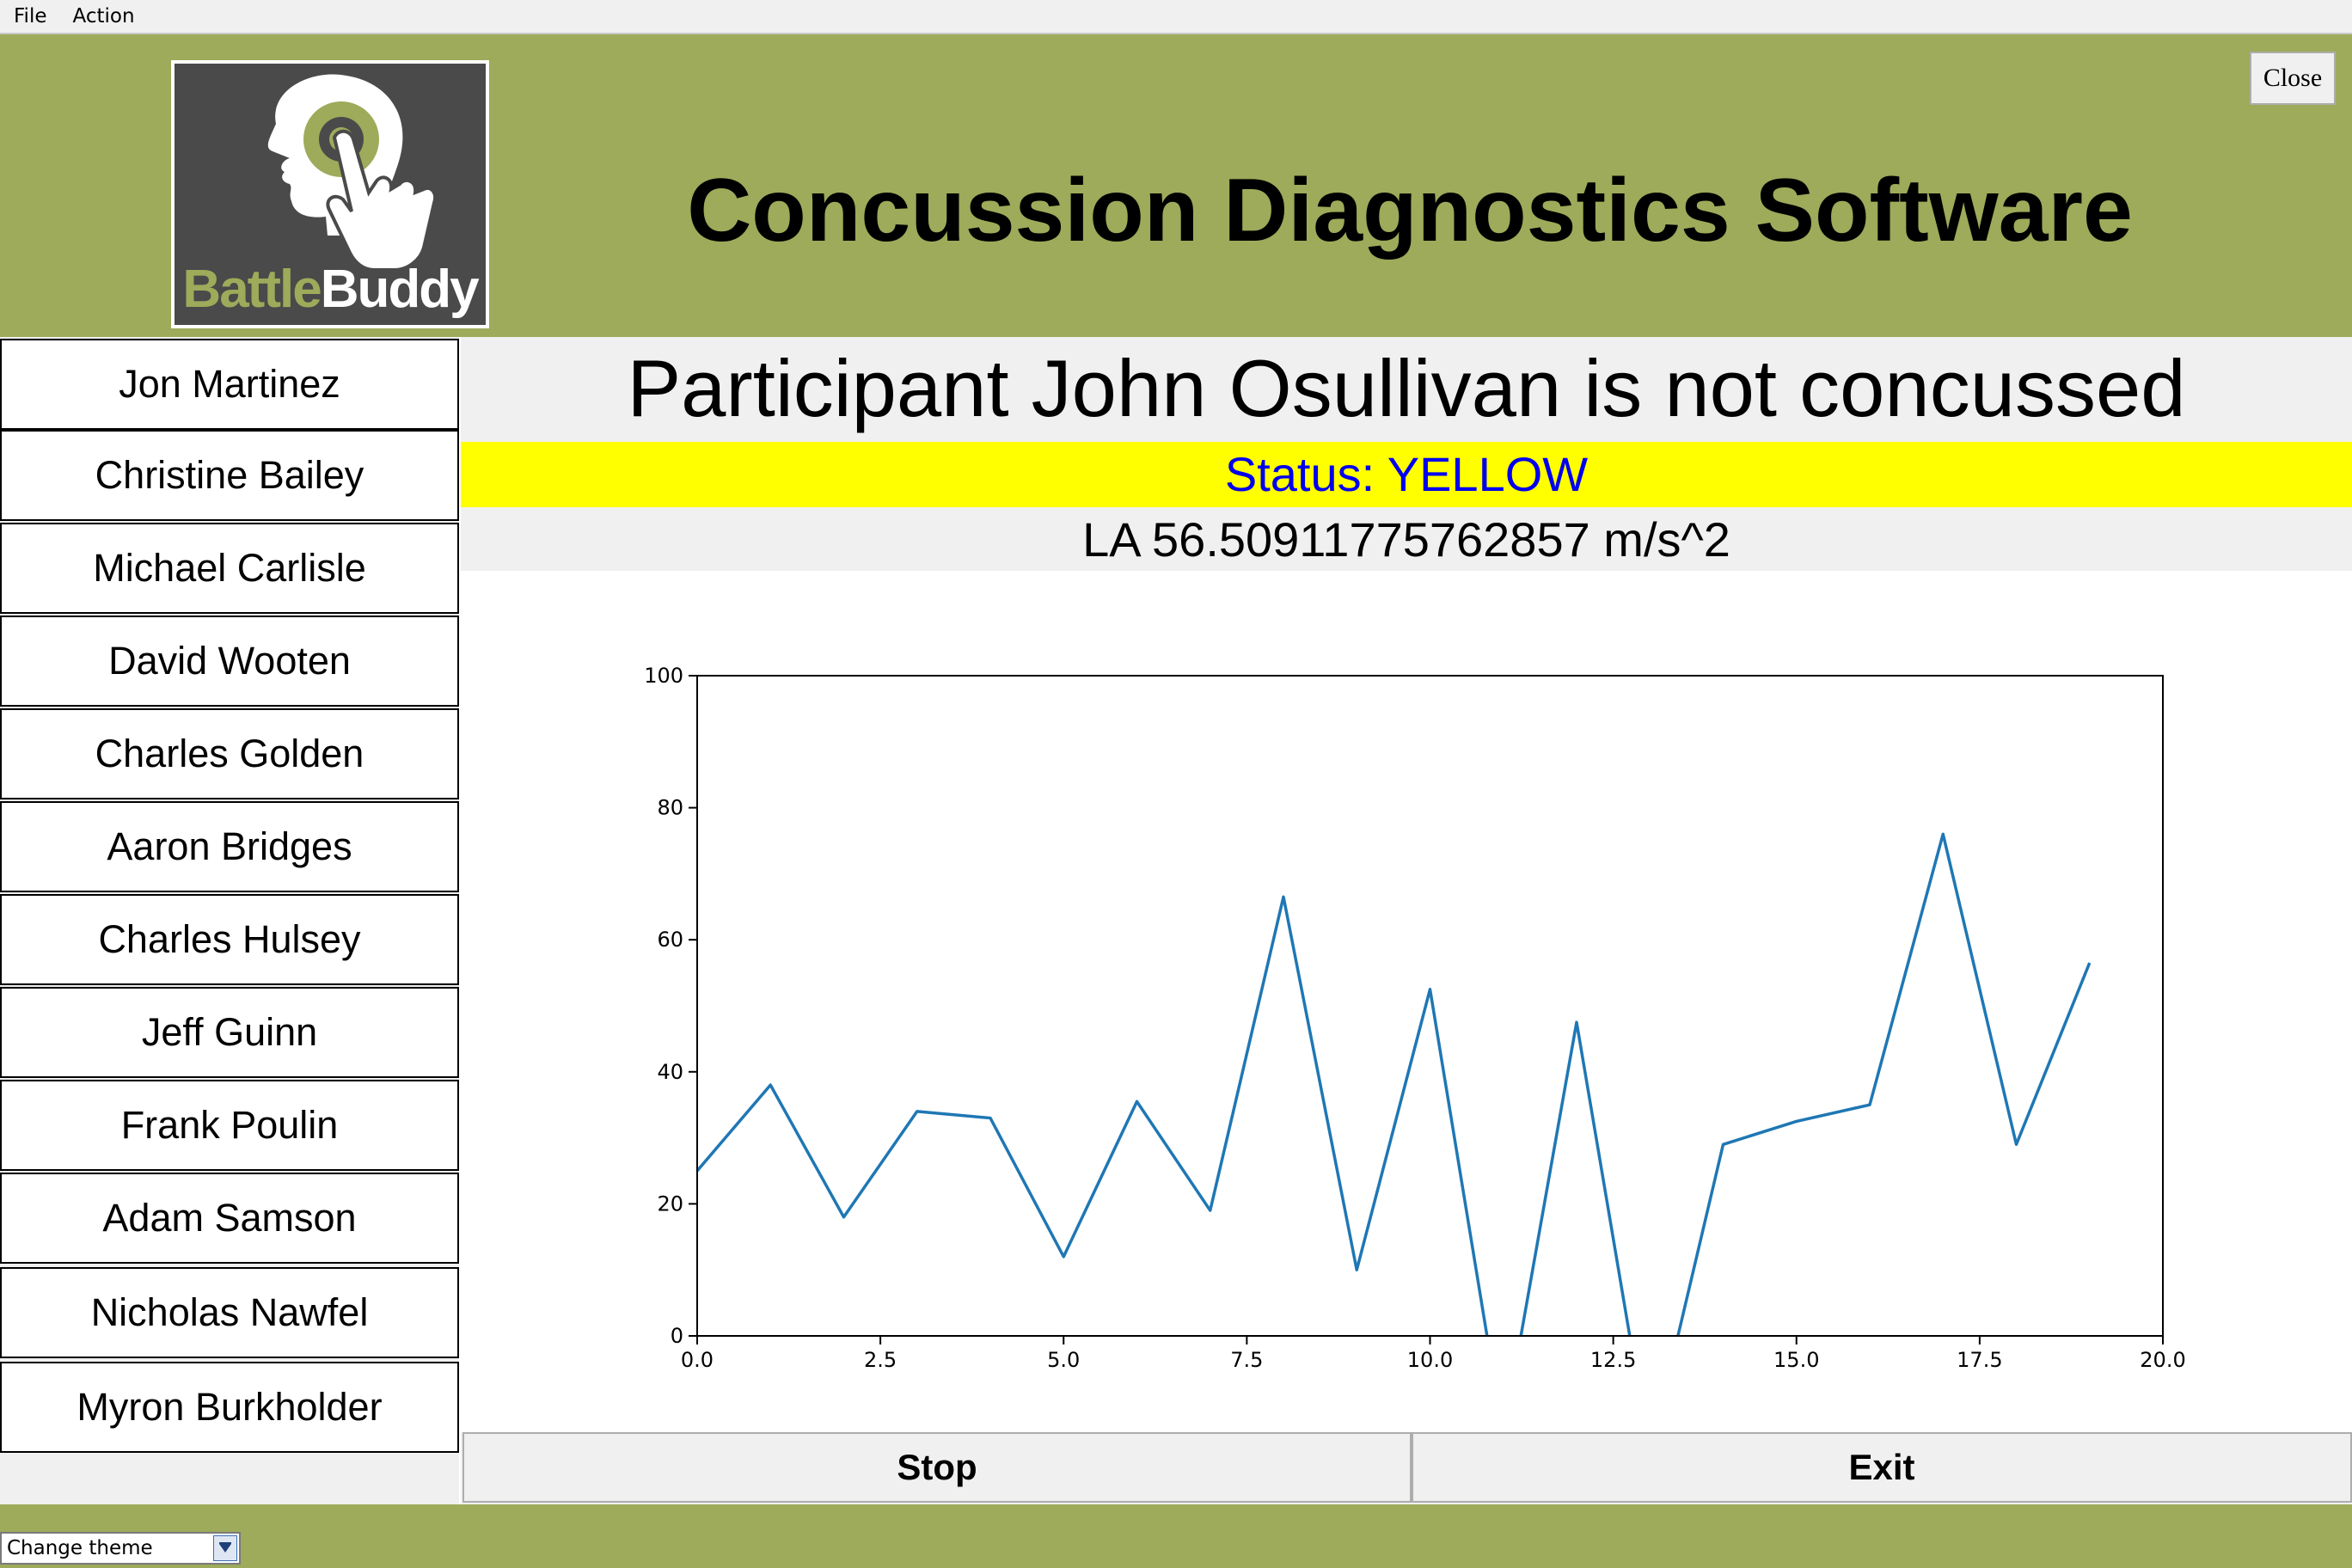  I want to click on participant-button: Jeff Guinn, so click(229, 1032).